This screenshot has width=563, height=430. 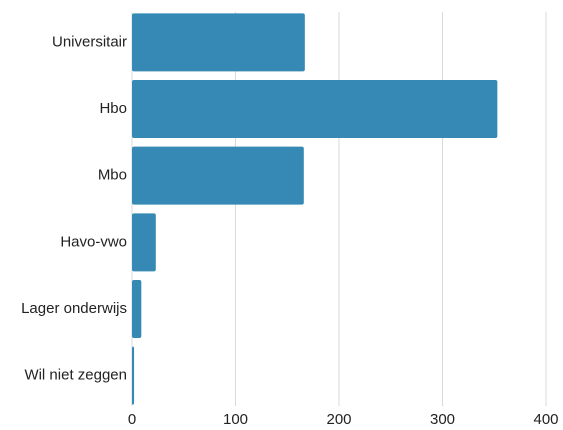 What do you see at coordinates (132, 419) in the screenshot?
I see `x-tick-label: 0` at bounding box center [132, 419].